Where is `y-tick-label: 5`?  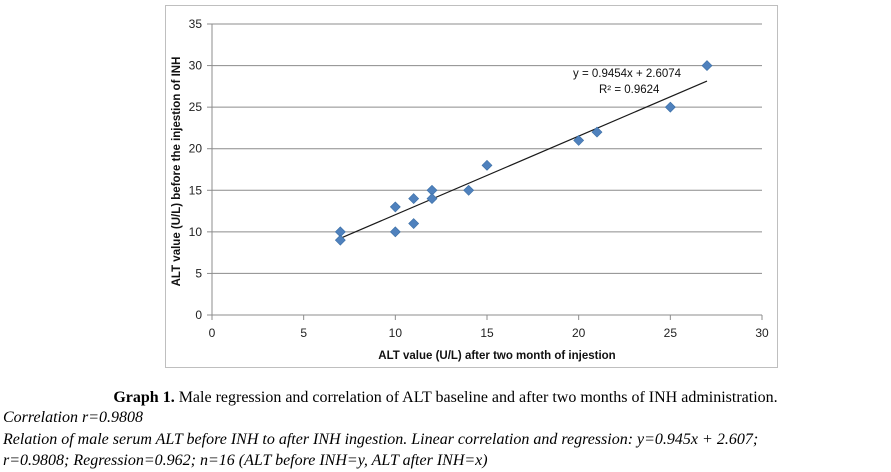 y-tick-label: 5 is located at coordinates (198, 273).